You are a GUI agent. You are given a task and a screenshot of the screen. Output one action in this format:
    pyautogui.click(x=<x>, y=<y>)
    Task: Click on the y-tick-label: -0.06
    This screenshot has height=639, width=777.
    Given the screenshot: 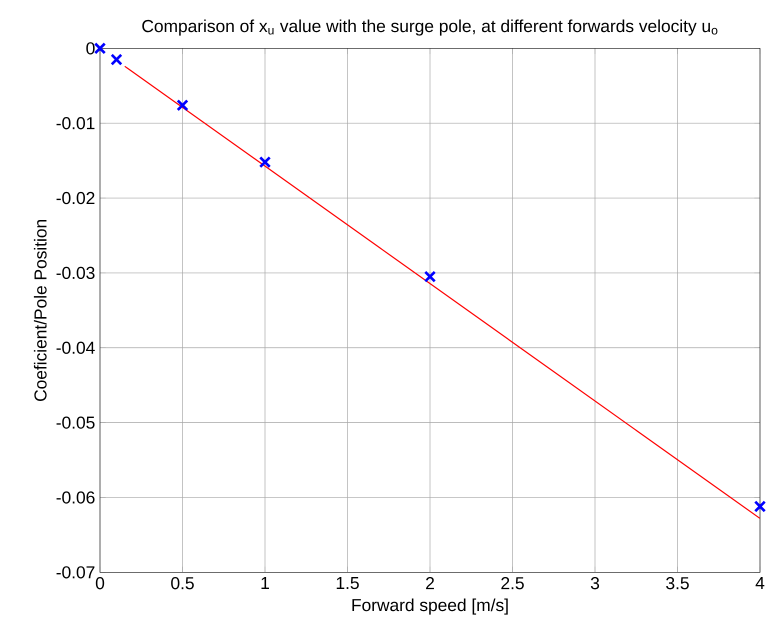 What is the action you would take?
    pyautogui.click(x=75, y=497)
    